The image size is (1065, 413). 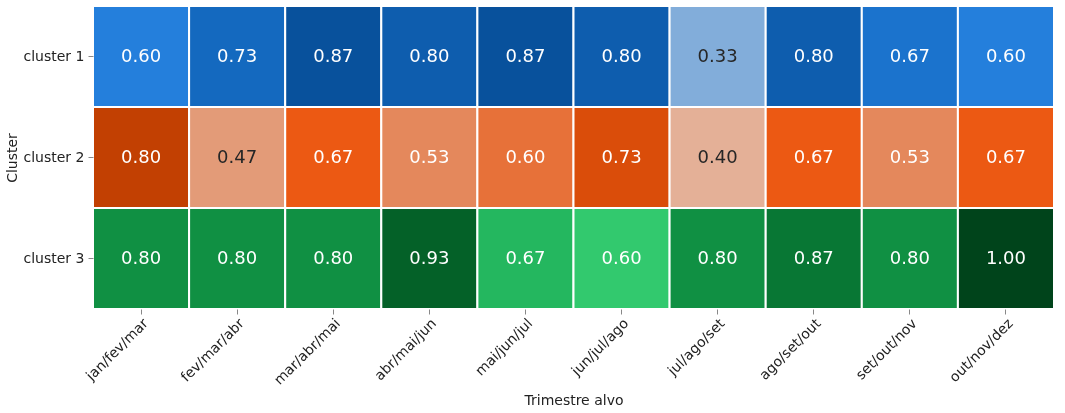 What do you see at coordinates (237, 156) in the screenshot?
I see `data-label: 0.47` at bounding box center [237, 156].